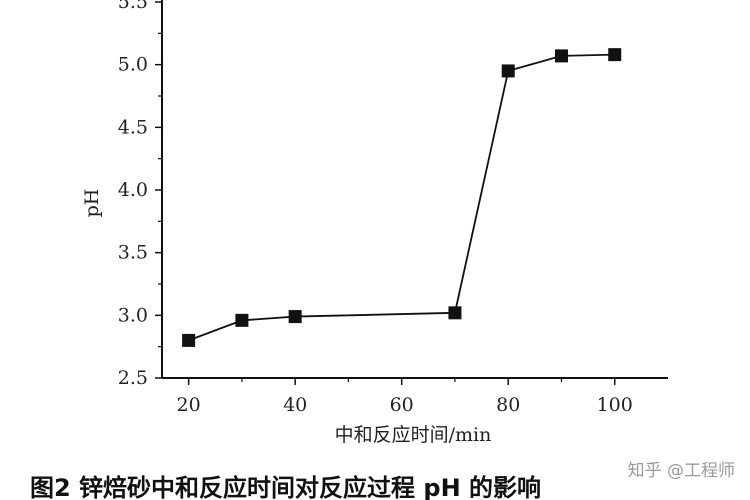 The width and height of the screenshot is (750, 500). I want to click on y-axis-label: pH, so click(92, 203).